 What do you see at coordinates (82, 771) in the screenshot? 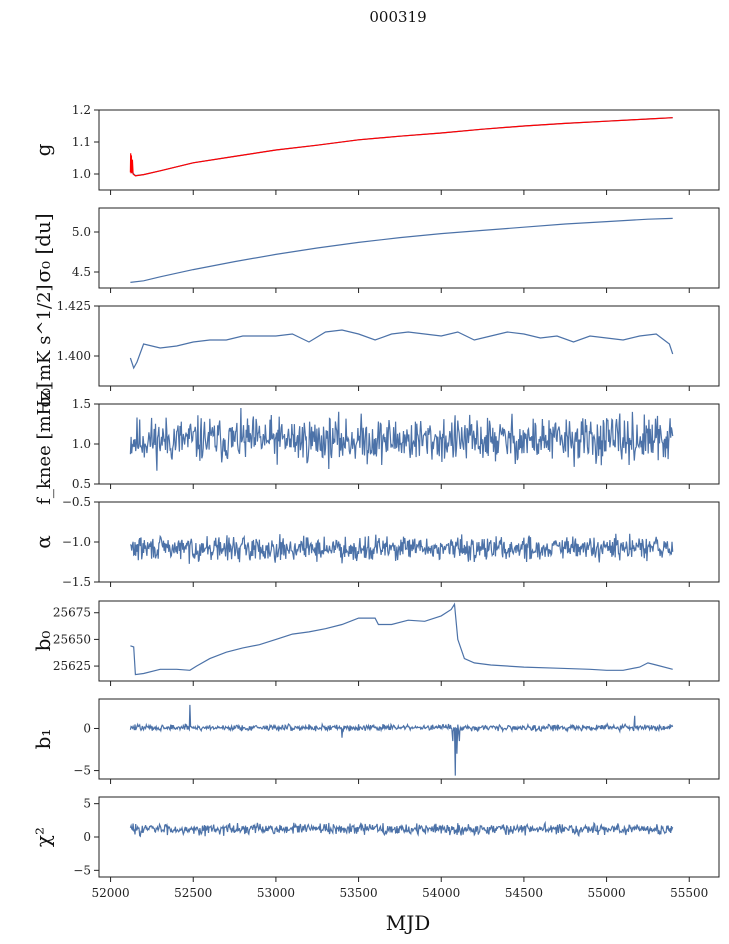
I see `y-tick-label-b1: −5` at bounding box center [82, 771].